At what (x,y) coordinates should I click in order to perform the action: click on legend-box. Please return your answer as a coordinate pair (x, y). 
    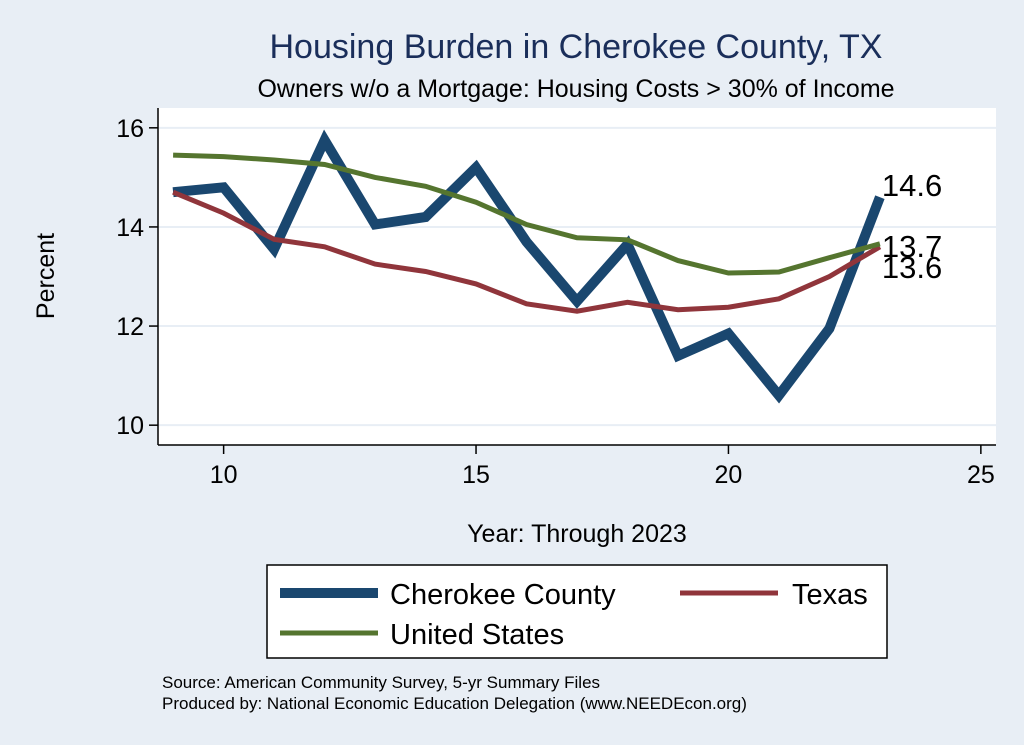
    Looking at the image, I should click on (577, 611).